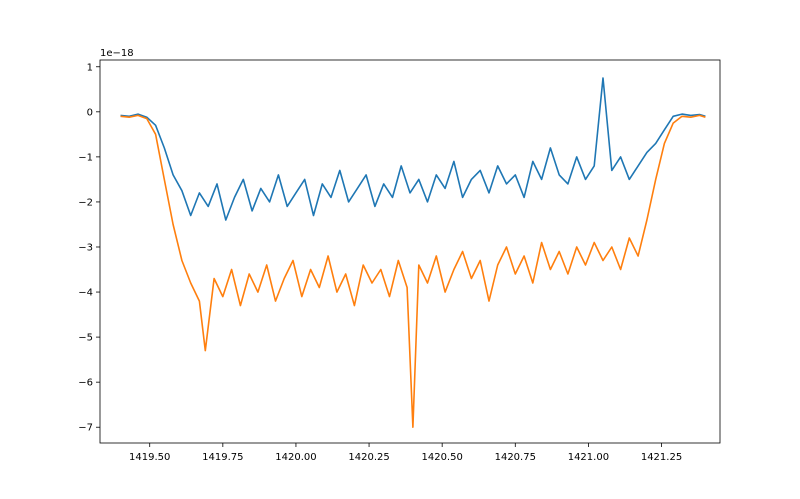 This screenshot has width=800, height=499. What do you see at coordinates (149, 457) in the screenshot?
I see `x-tick-label: 1419.50` at bounding box center [149, 457].